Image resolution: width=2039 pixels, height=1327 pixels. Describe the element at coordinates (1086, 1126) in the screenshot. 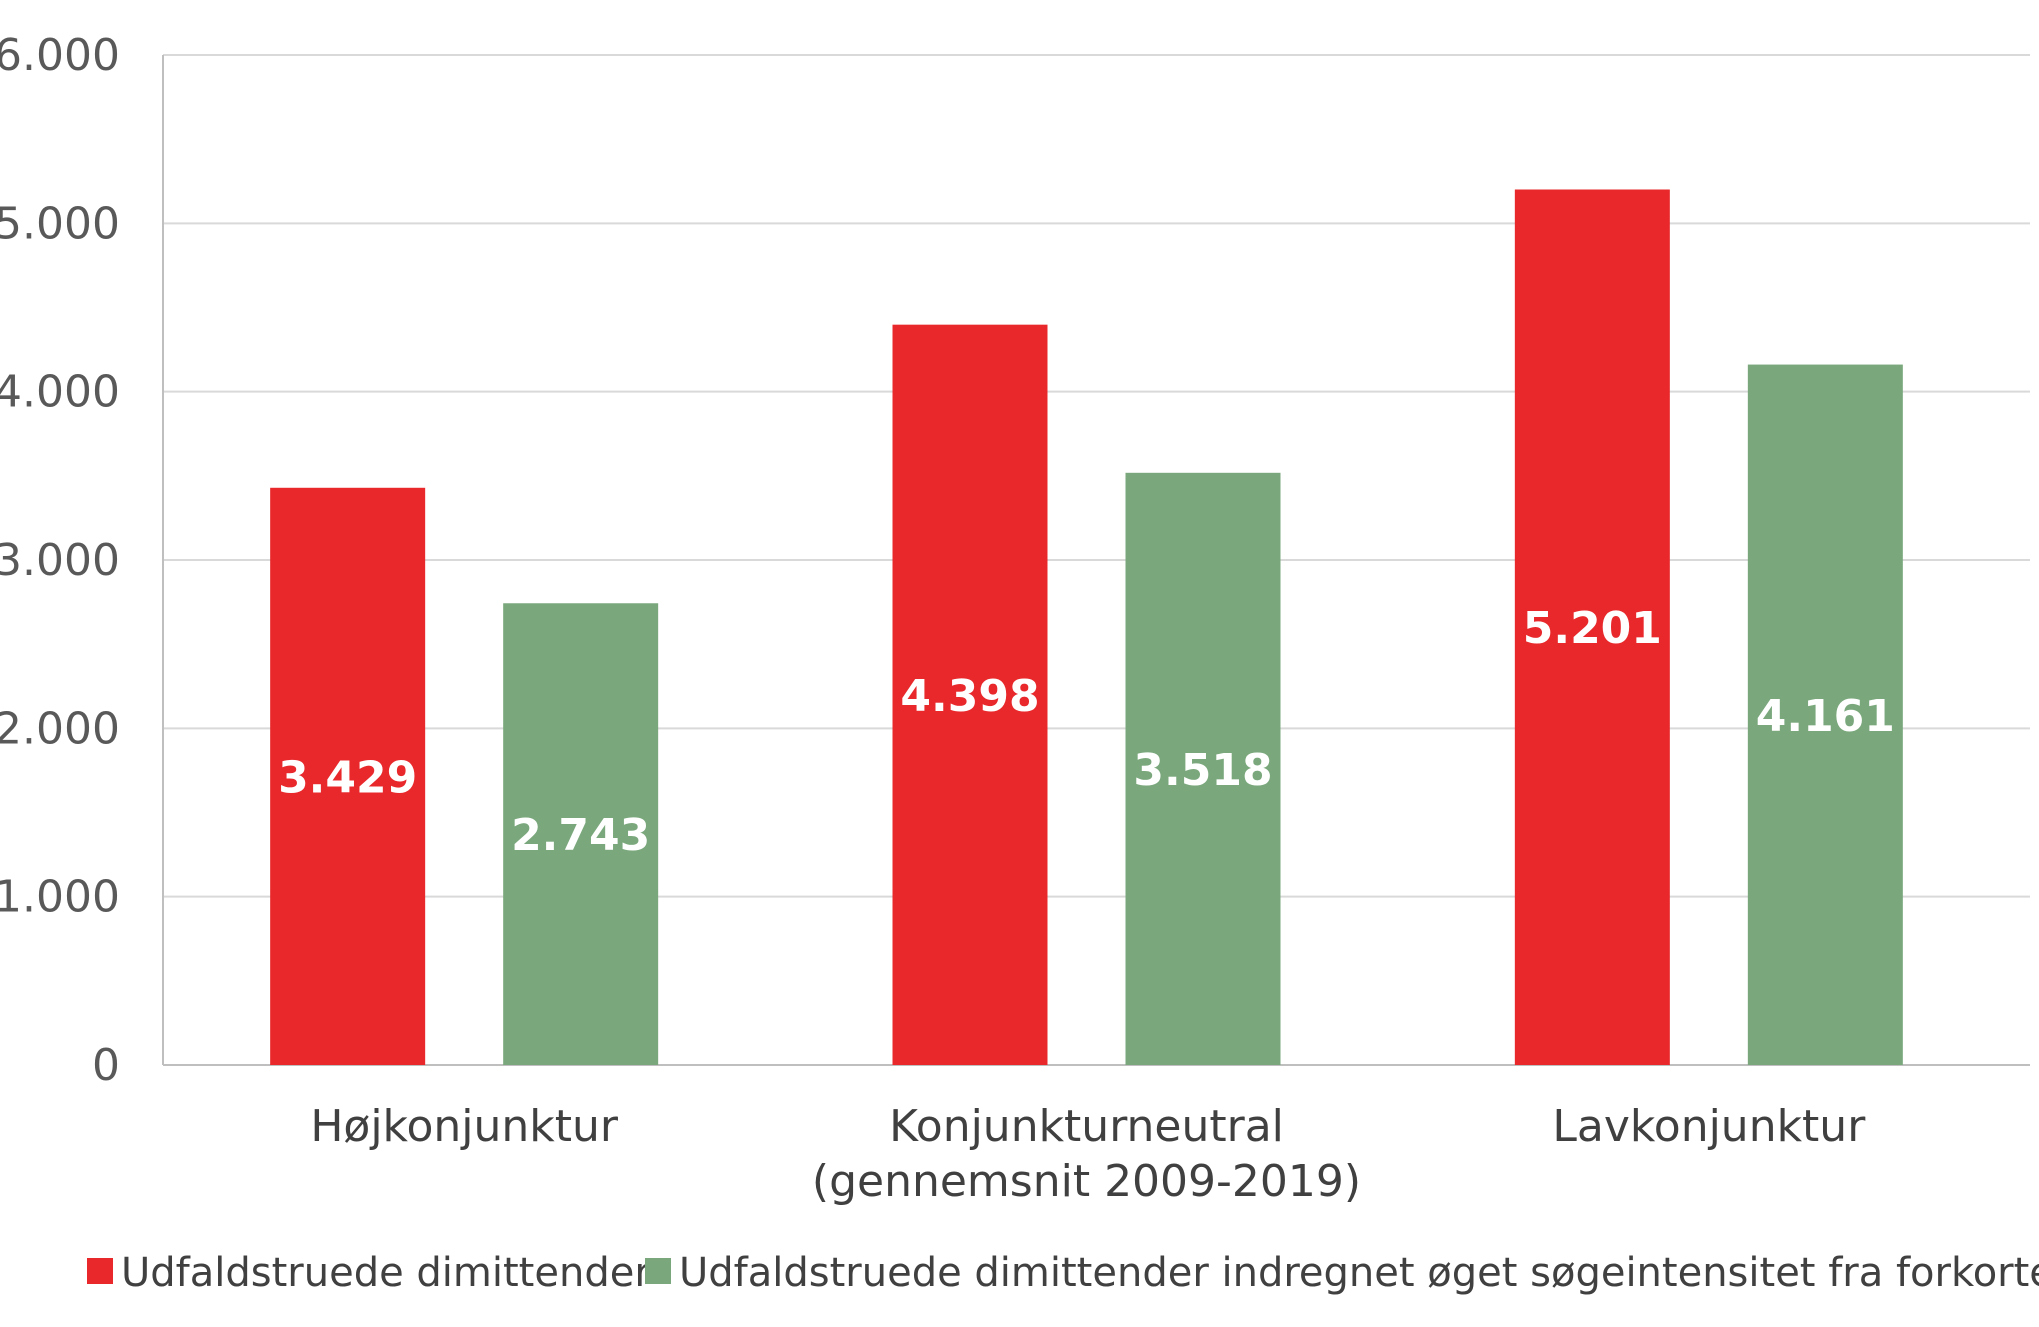

I see `category-label: Konjunkturneutral` at that location.